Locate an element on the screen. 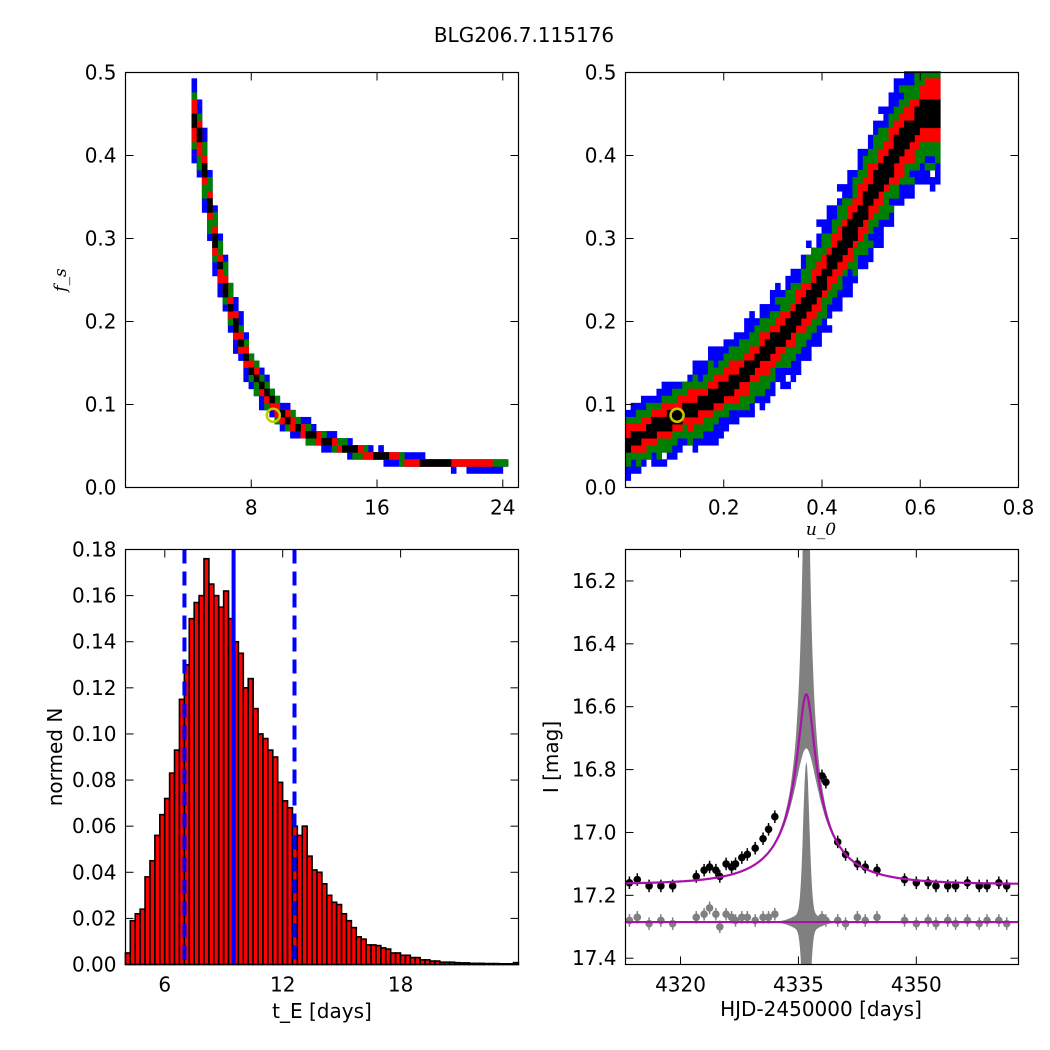 The image size is (1050, 1050). p2-heatmap is located at coordinates (783, 276).